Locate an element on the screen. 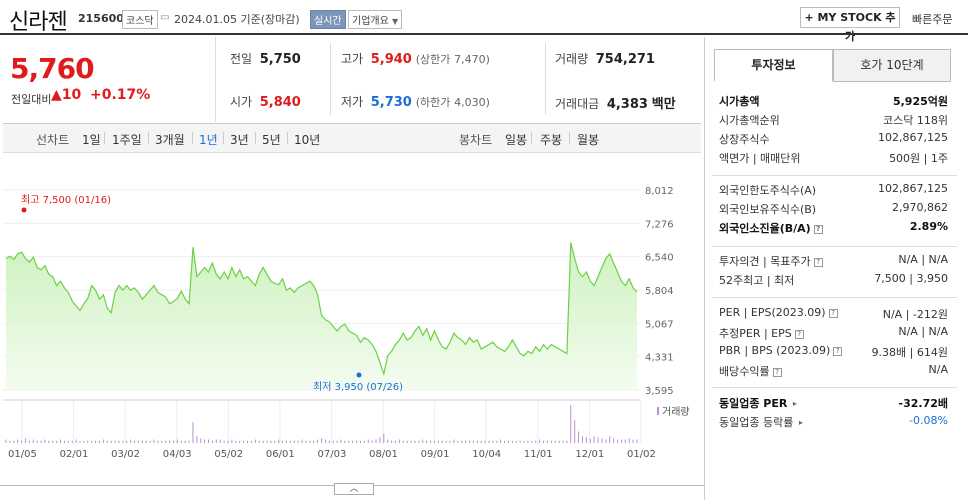  open-price: 시가 5,840 is located at coordinates (265, 102).